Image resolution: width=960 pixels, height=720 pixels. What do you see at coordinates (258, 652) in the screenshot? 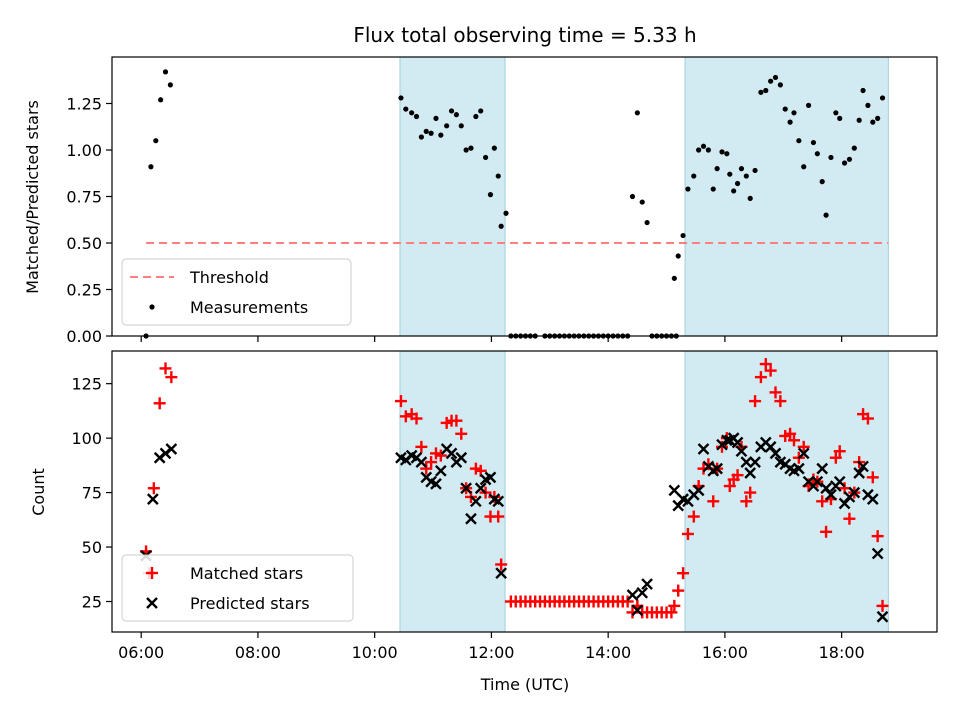
I see `x-tick-label: 08:00` at bounding box center [258, 652].